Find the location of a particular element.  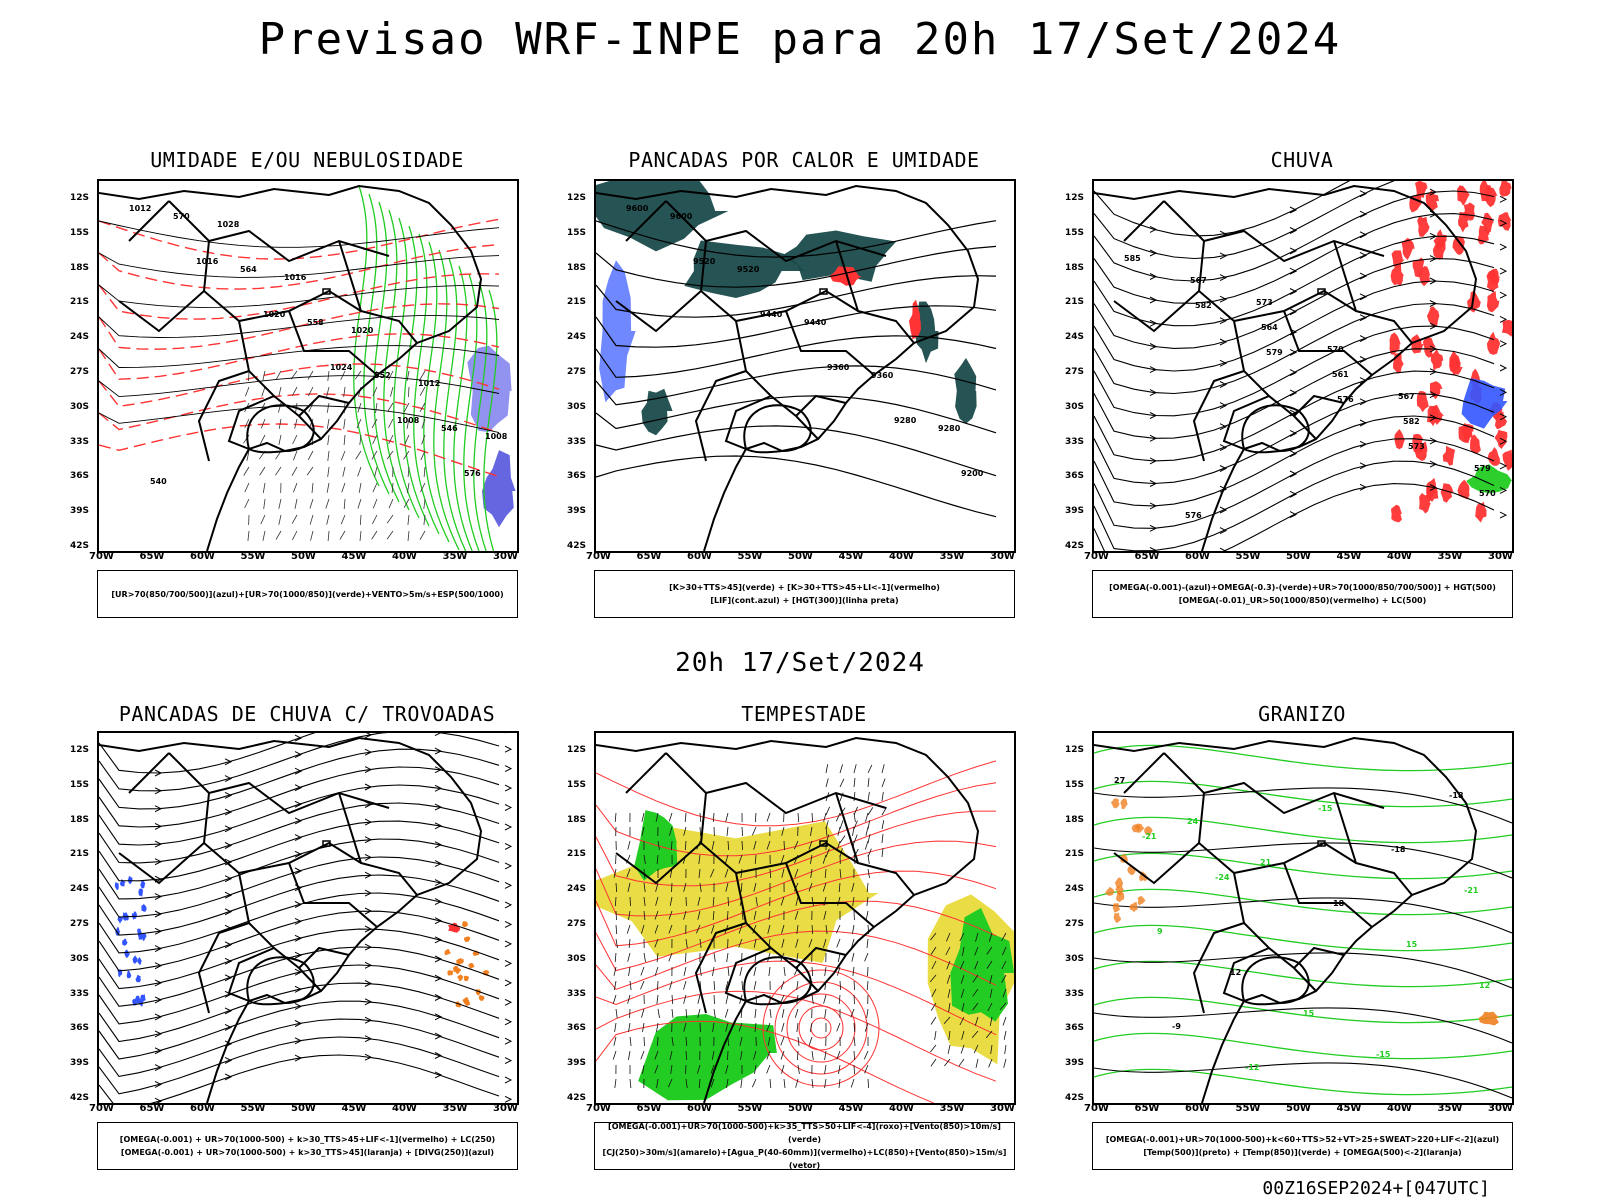

contour-label: 570 is located at coordinates (1487, 493).